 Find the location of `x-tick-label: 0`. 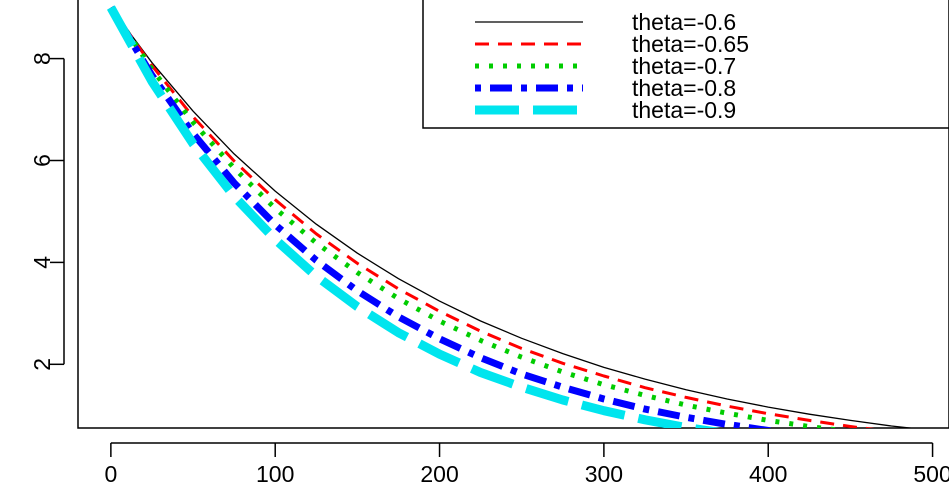

x-tick-label: 0 is located at coordinates (110, 474).